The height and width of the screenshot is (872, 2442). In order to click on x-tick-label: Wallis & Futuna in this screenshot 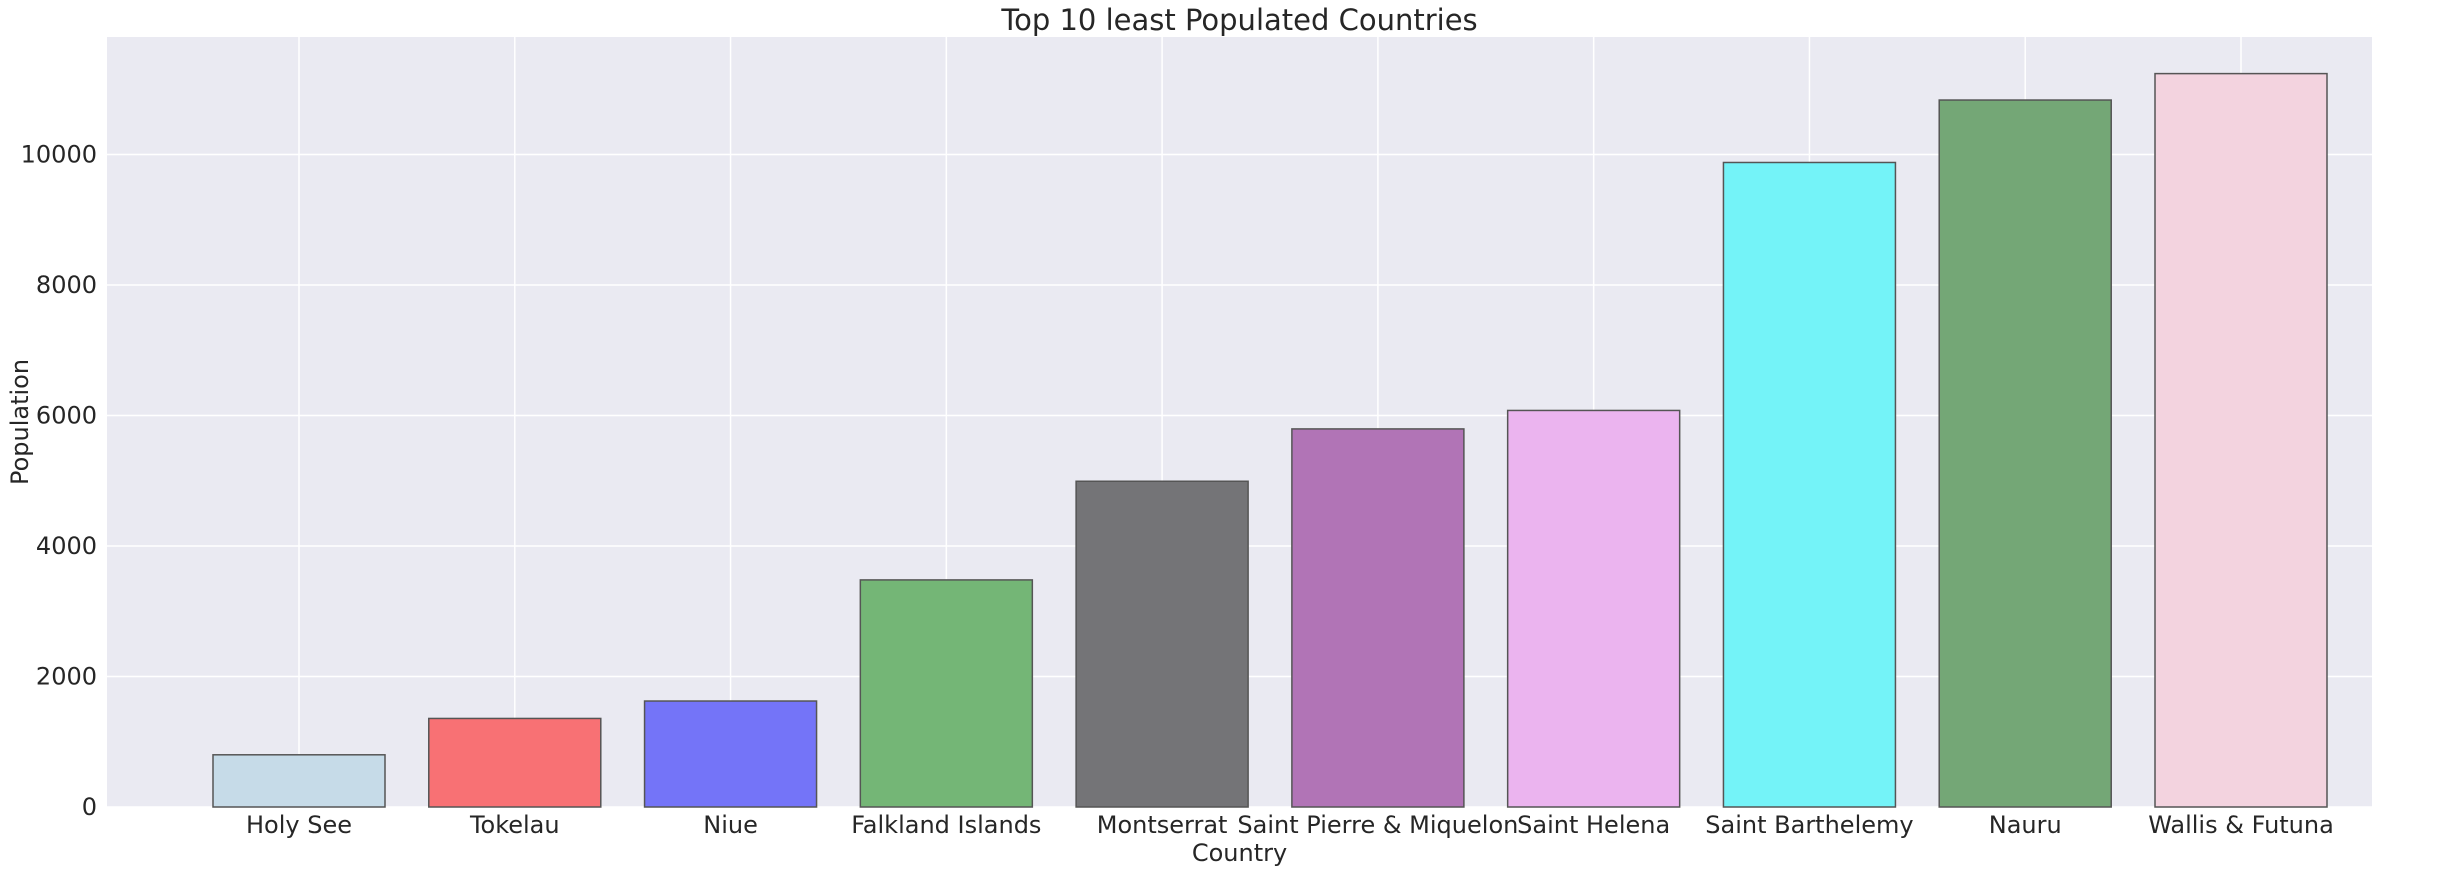, I will do `click(2241, 825)`.